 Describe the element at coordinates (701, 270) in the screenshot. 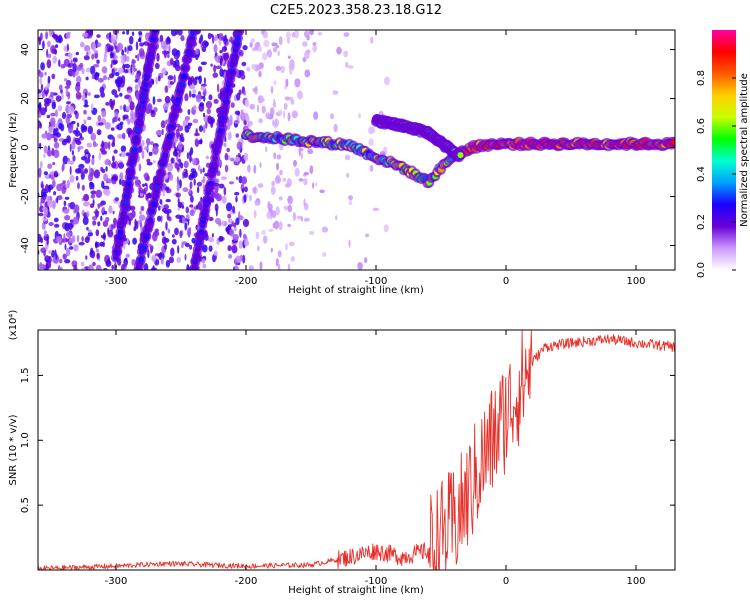

I see `colorbar-tick-label: 0.0` at that location.